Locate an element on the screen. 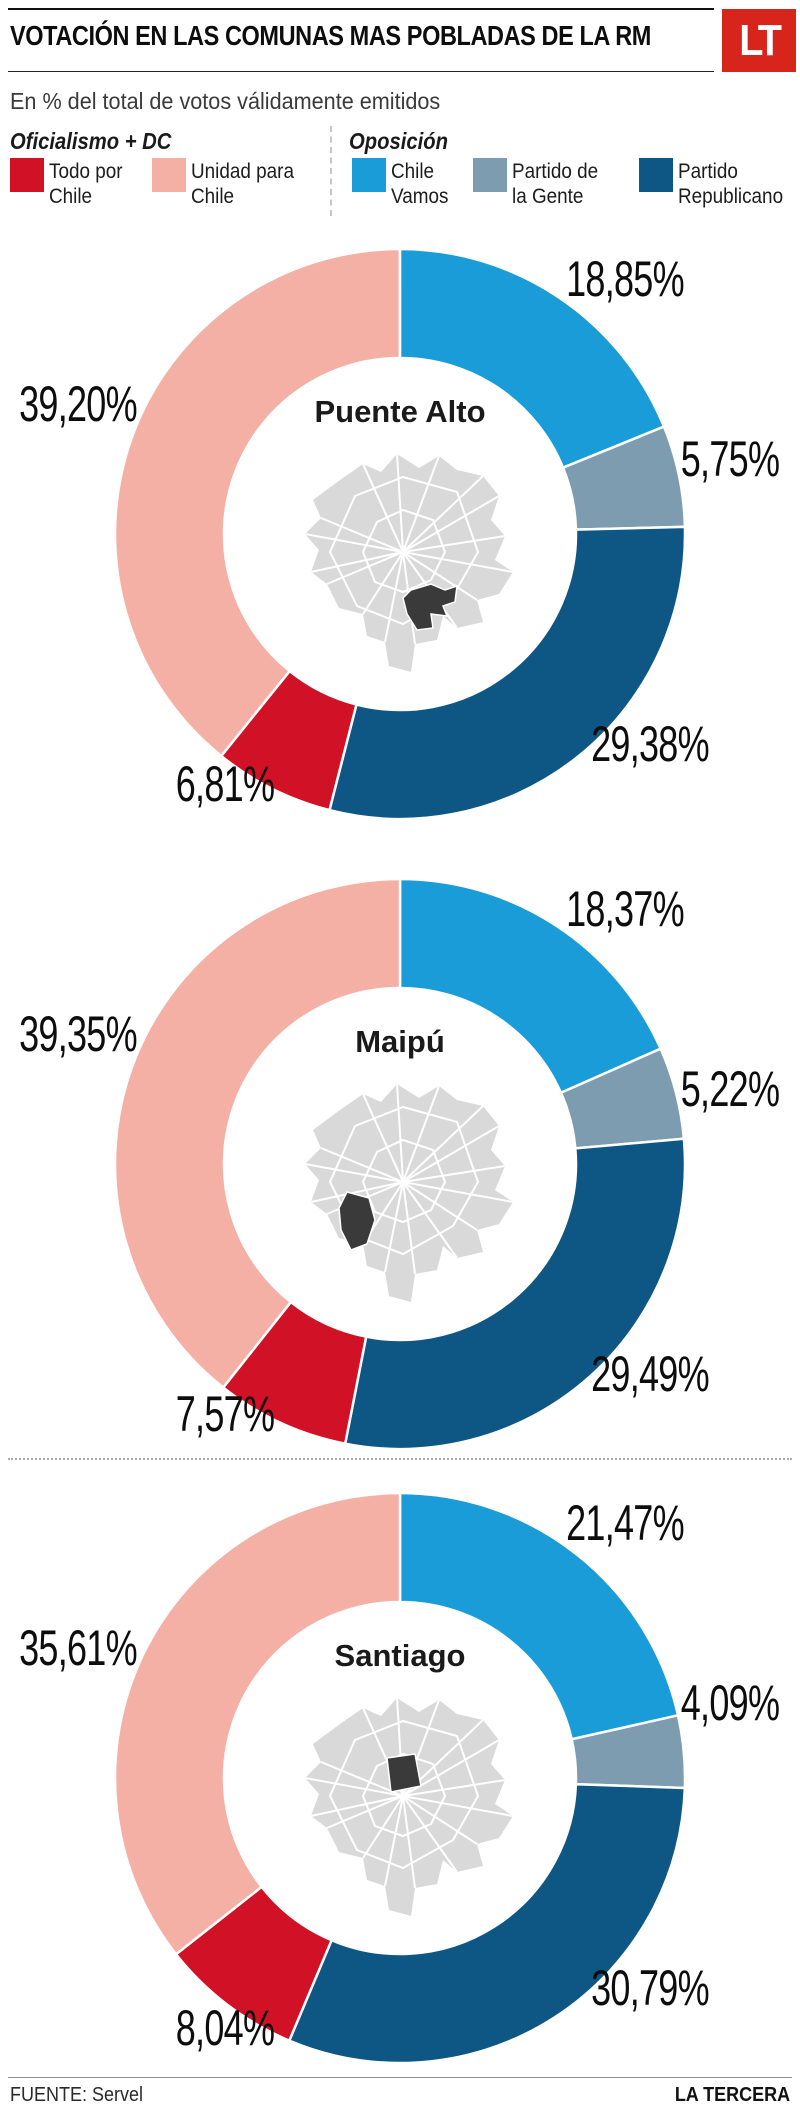  legend-label-todo-por-chile: Todo por Chile is located at coordinates (86, 184).